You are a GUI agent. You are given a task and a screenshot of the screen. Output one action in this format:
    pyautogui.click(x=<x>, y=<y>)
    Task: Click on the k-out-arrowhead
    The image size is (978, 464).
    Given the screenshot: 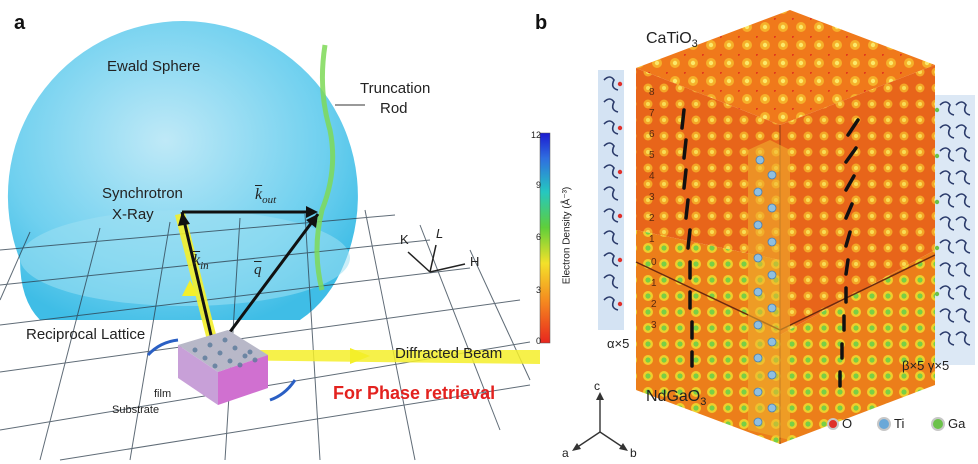 What is the action you would take?
    pyautogui.click(x=312, y=212)
    